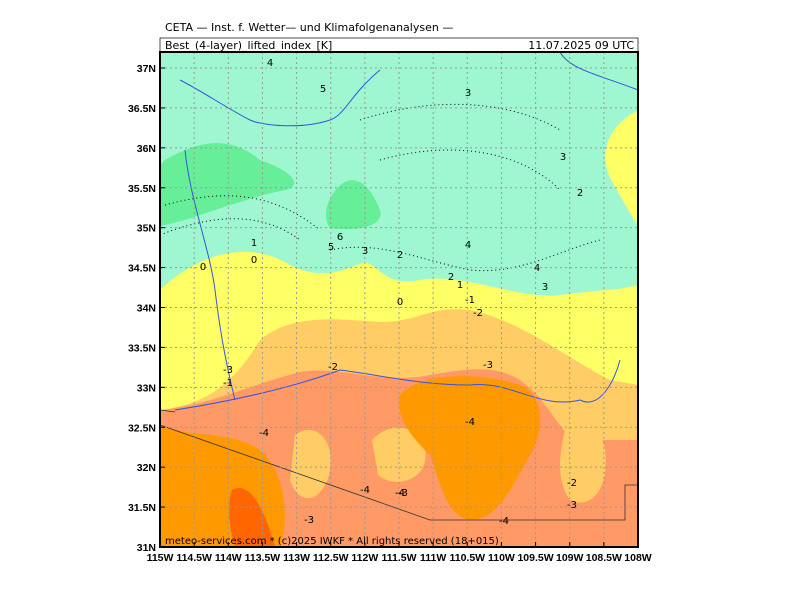 Image resolution: width=800 pixels, height=600 pixels. I want to click on x-tick-label: 109.5W, so click(535, 558).